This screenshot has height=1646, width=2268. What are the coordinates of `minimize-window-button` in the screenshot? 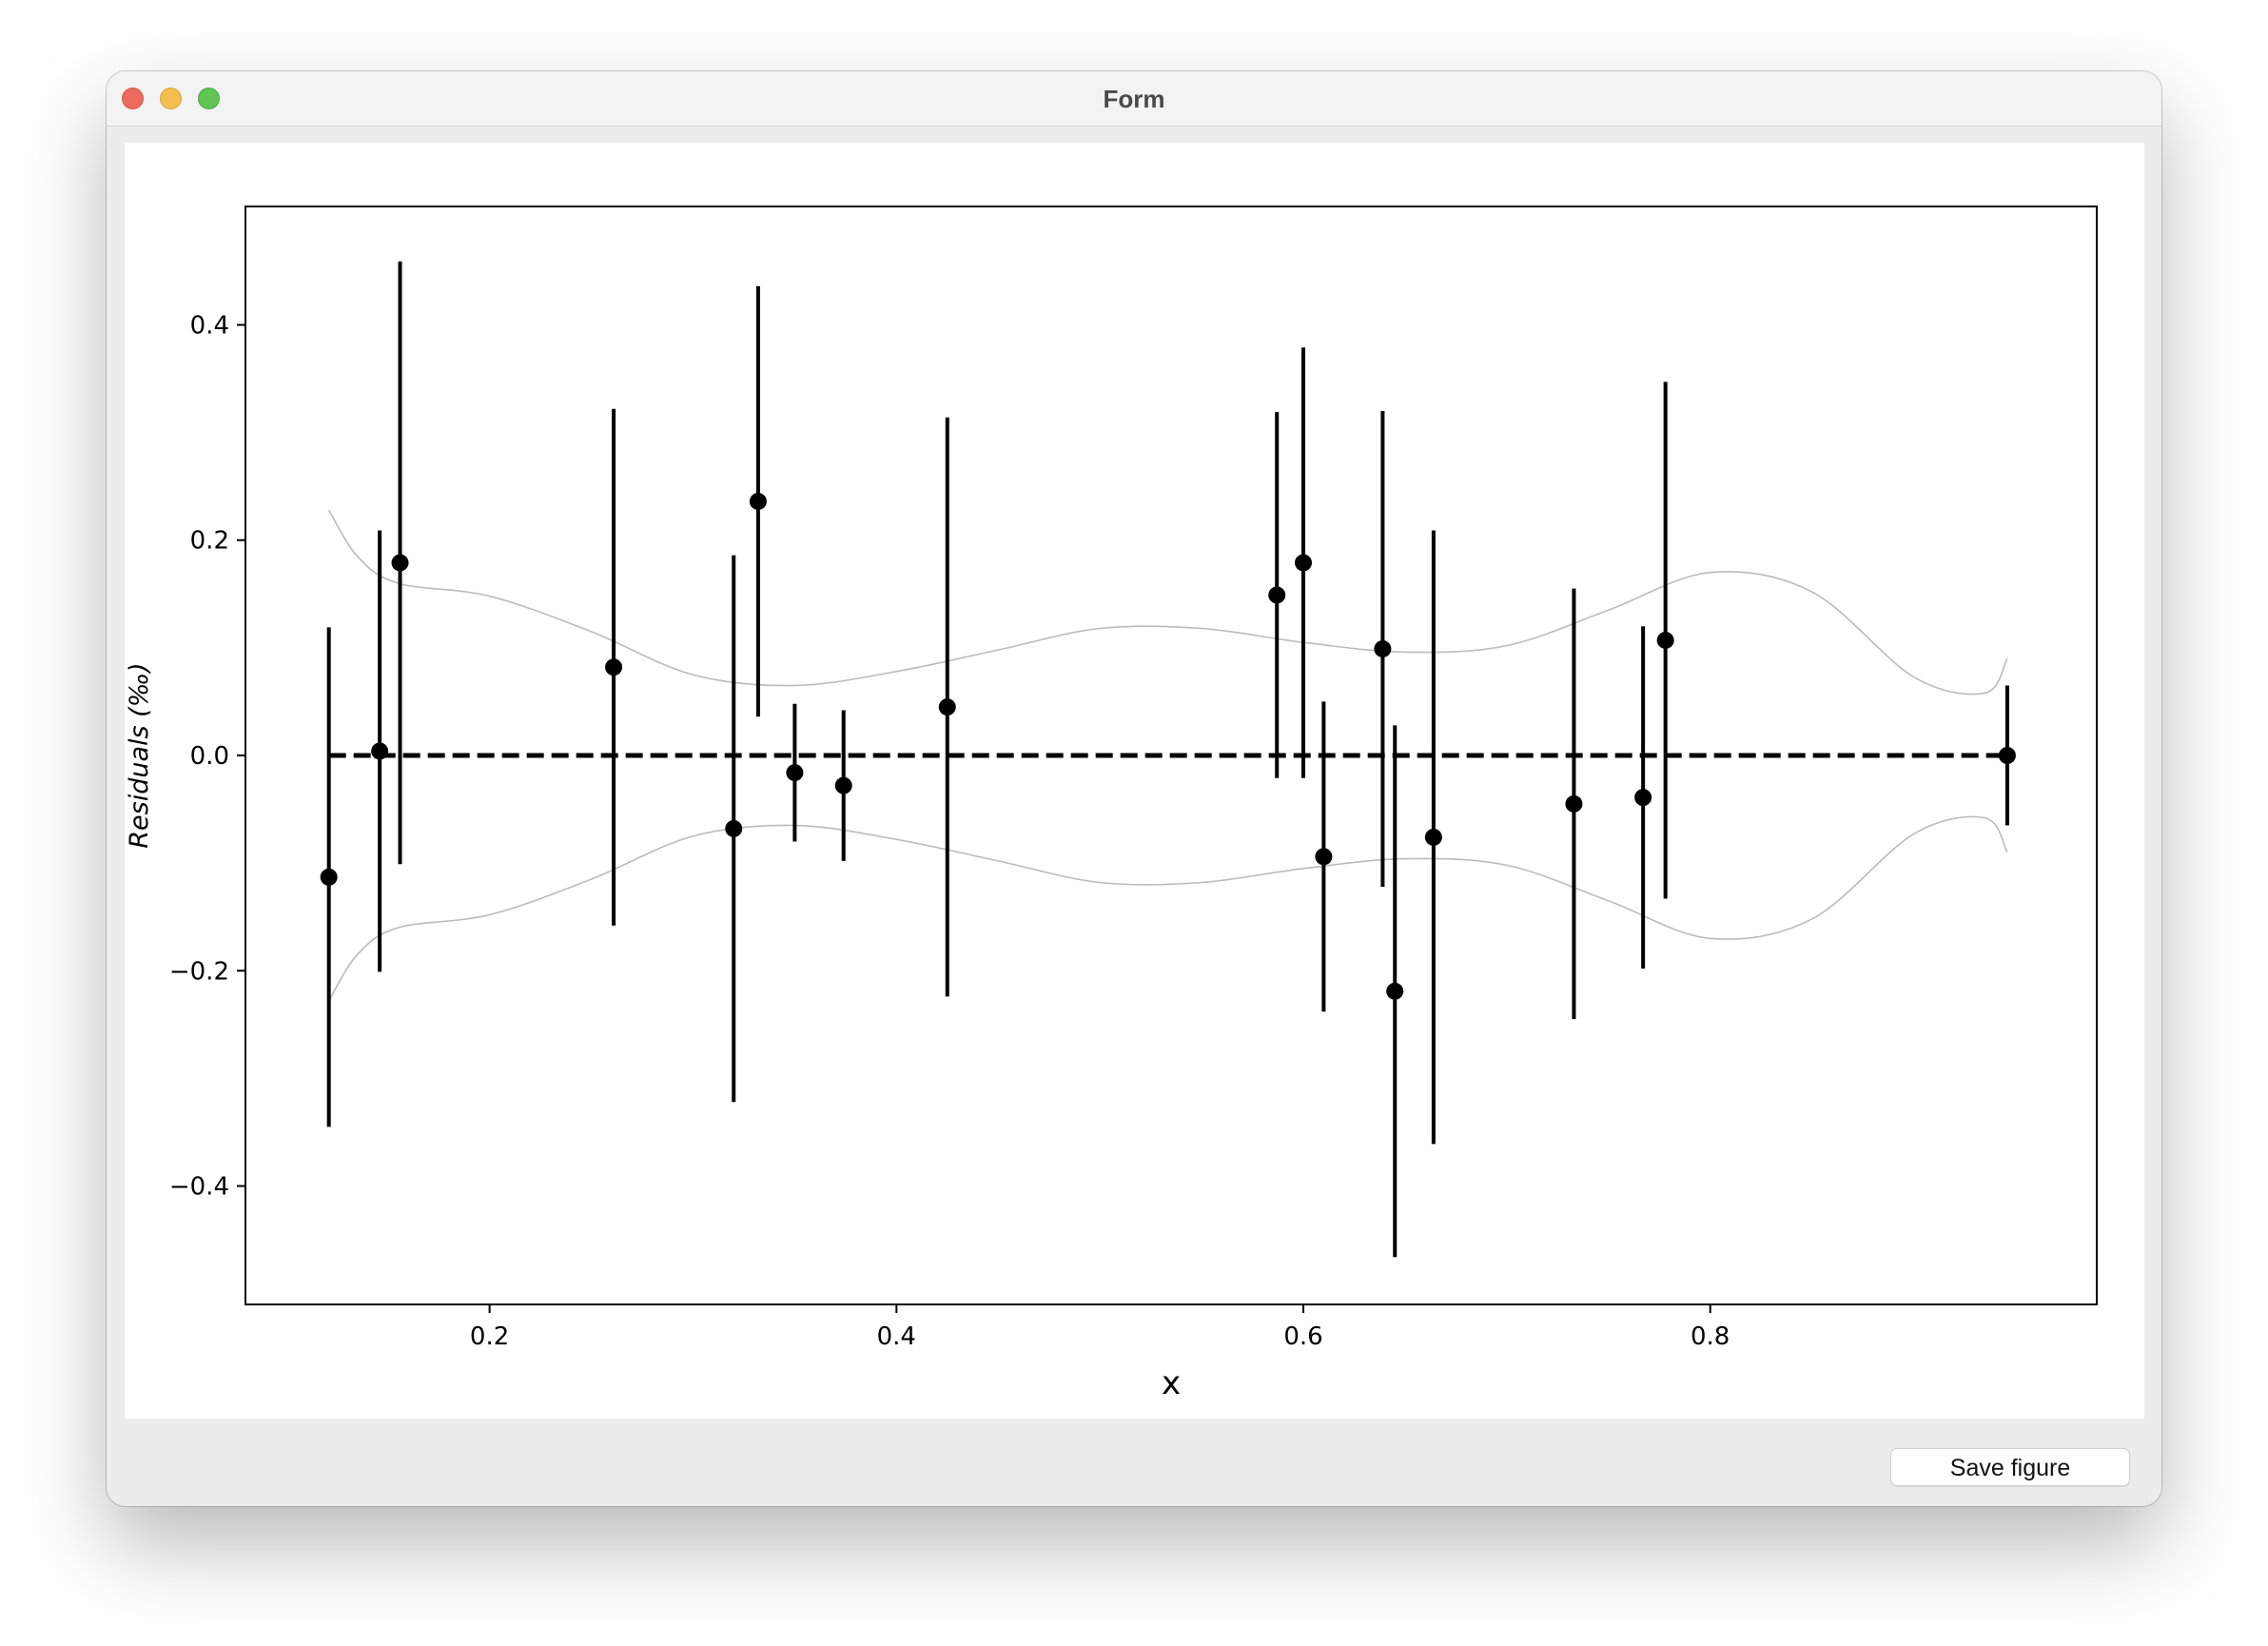 It's located at (171, 98).